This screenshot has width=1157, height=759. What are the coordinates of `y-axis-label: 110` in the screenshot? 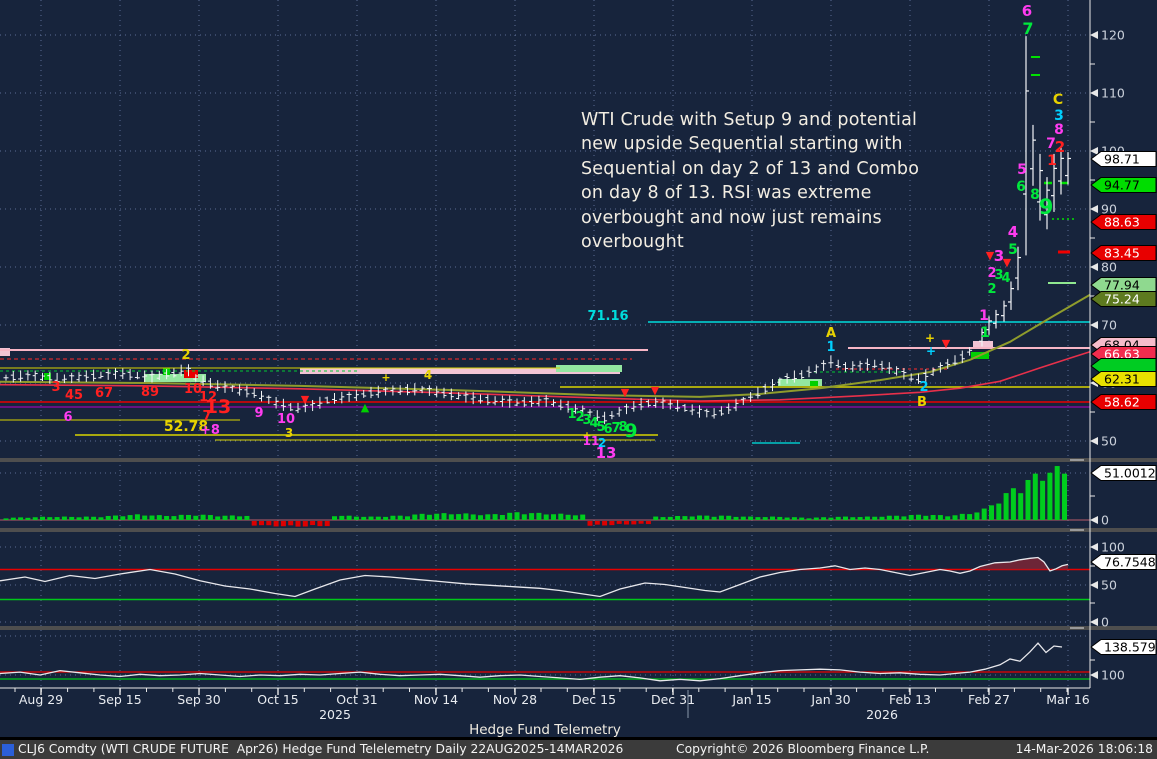 It's located at (1113, 93).